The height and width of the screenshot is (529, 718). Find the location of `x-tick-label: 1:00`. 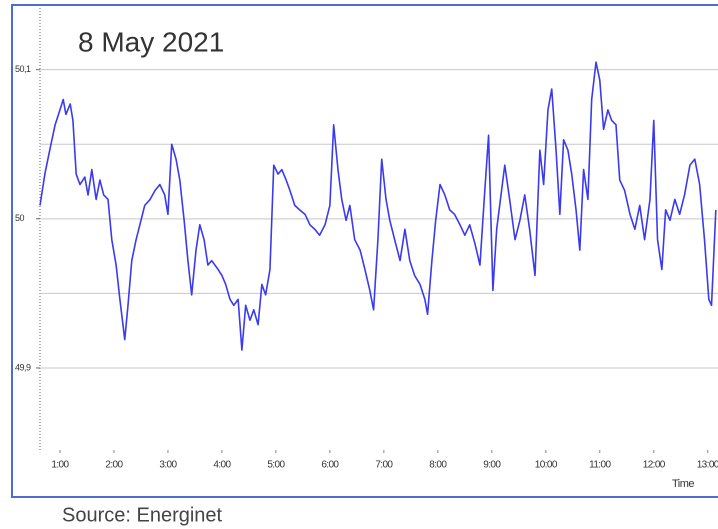

x-tick-label: 1:00 is located at coordinates (60, 465).